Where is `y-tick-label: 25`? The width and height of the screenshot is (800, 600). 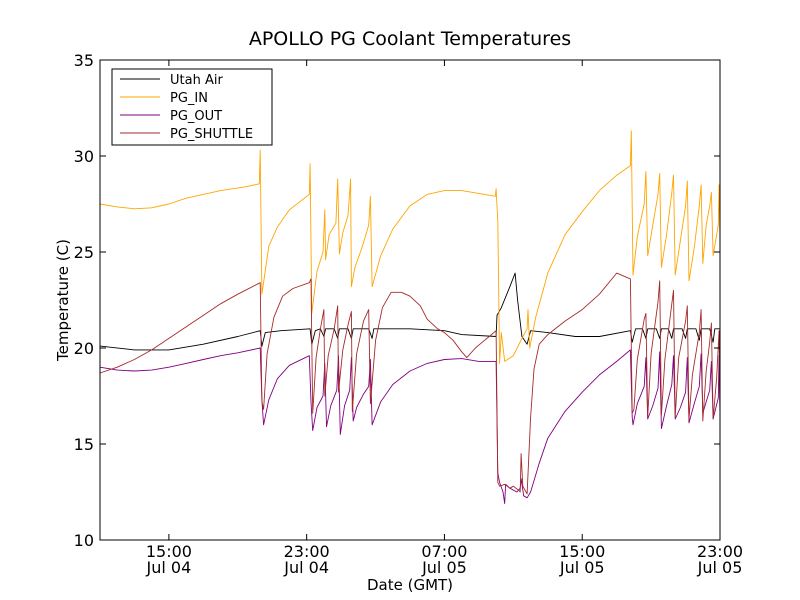 y-tick-label: 25 is located at coordinates (84, 252).